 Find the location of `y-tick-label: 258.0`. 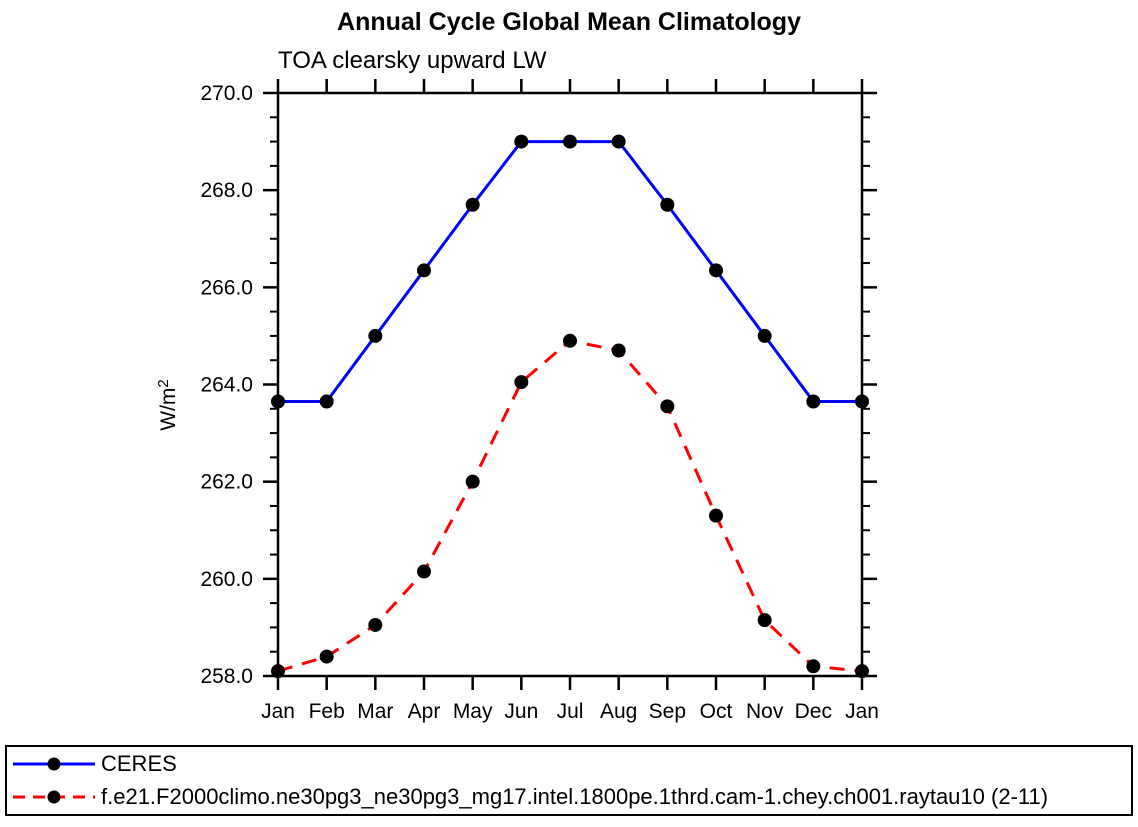

y-tick-label: 258.0 is located at coordinates (226, 676).